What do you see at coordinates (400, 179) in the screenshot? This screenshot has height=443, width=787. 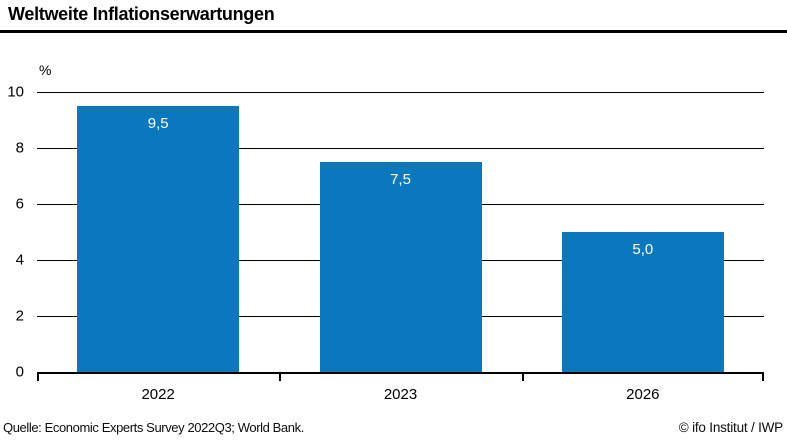 I see `bar-value-label-2023: 7,5` at bounding box center [400, 179].